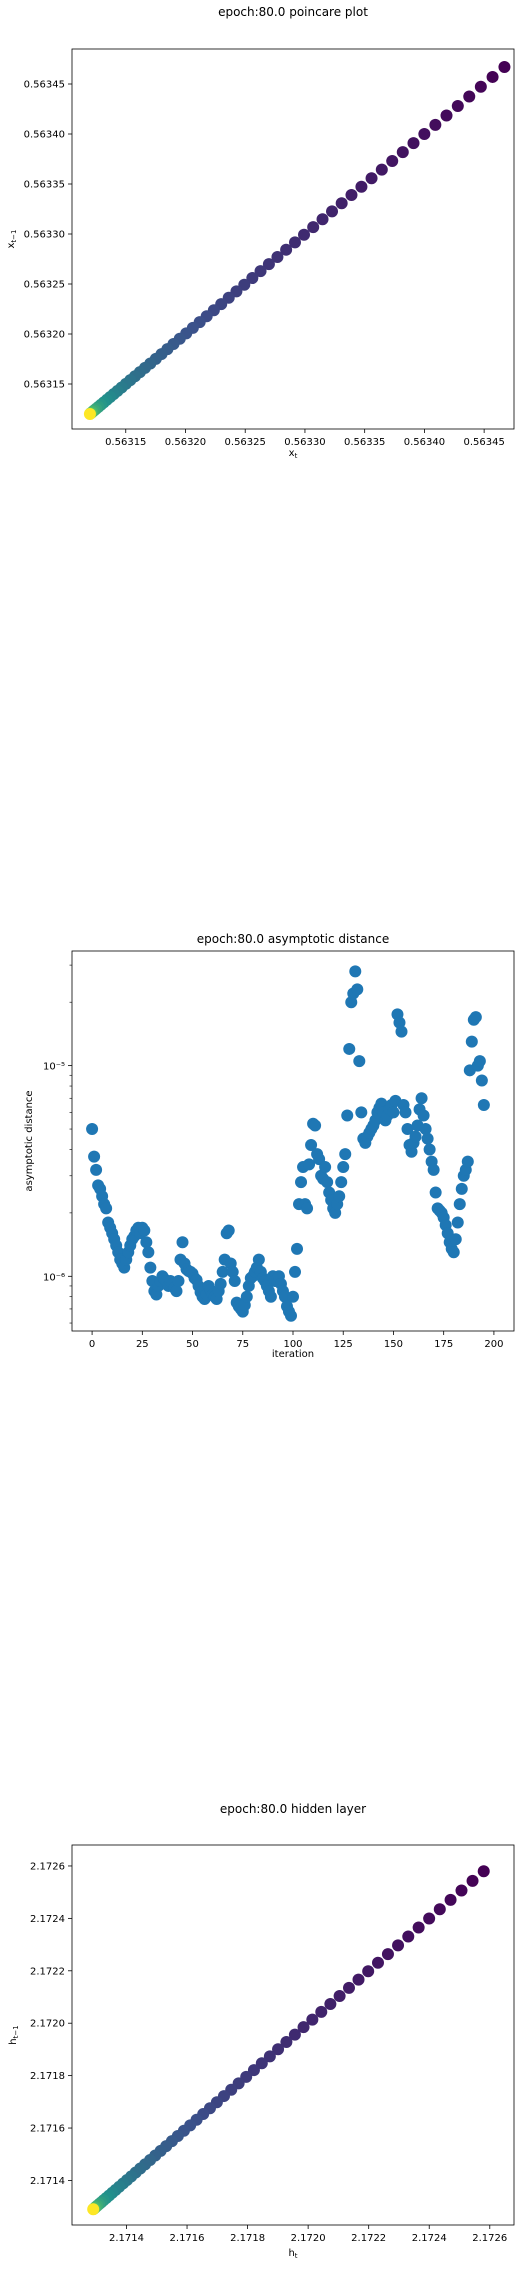 Image resolution: width=524 pixels, height=2269 pixels. I want to click on x-tick-label: 2.1718, so click(247, 2238).